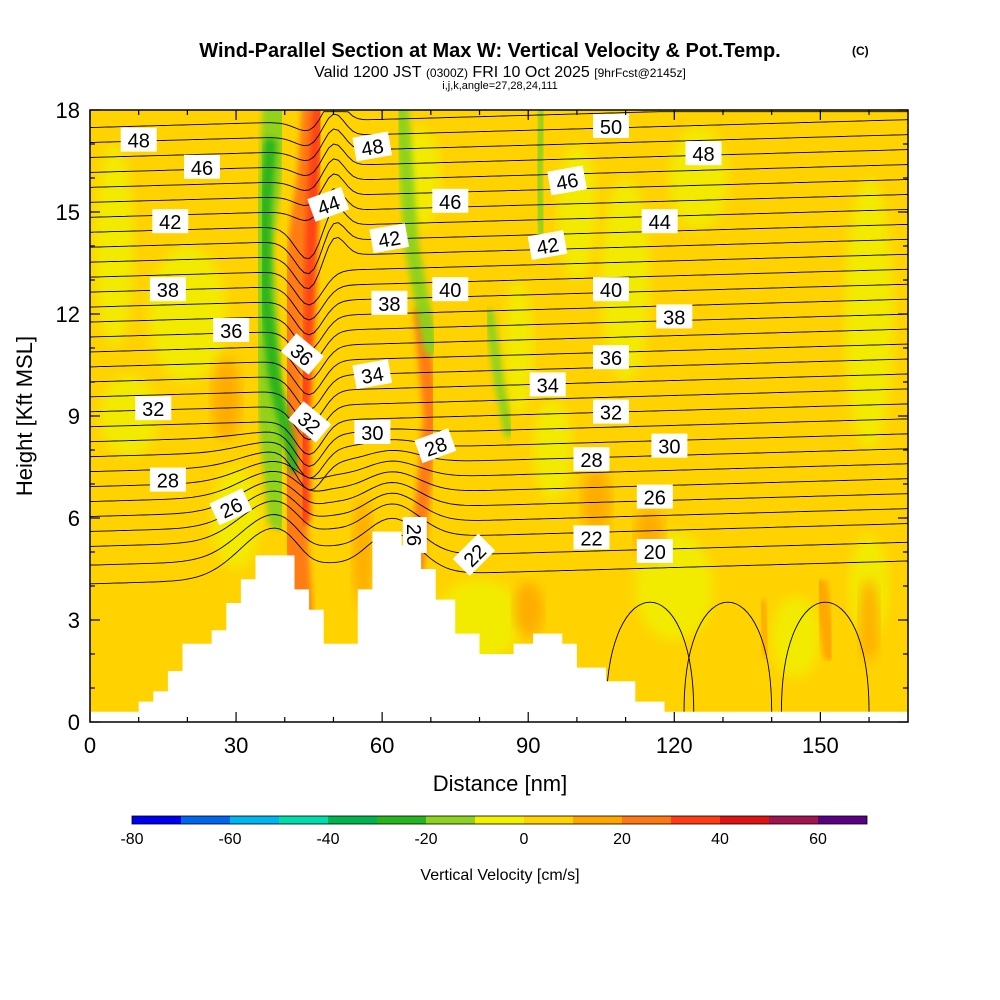  What do you see at coordinates (674, 745) in the screenshot?
I see `x-tick-label: 120` at bounding box center [674, 745].